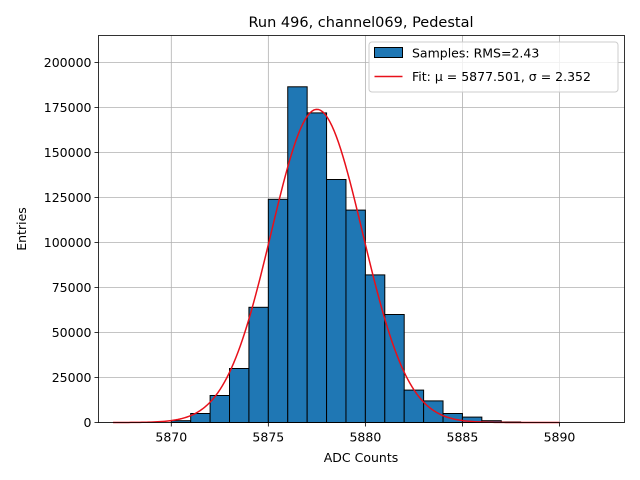 The width and height of the screenshot is (640, 480). Describe the element at coordinates (72, 377) in the screenshot. I see `y-tick-label: 25000` at that location.